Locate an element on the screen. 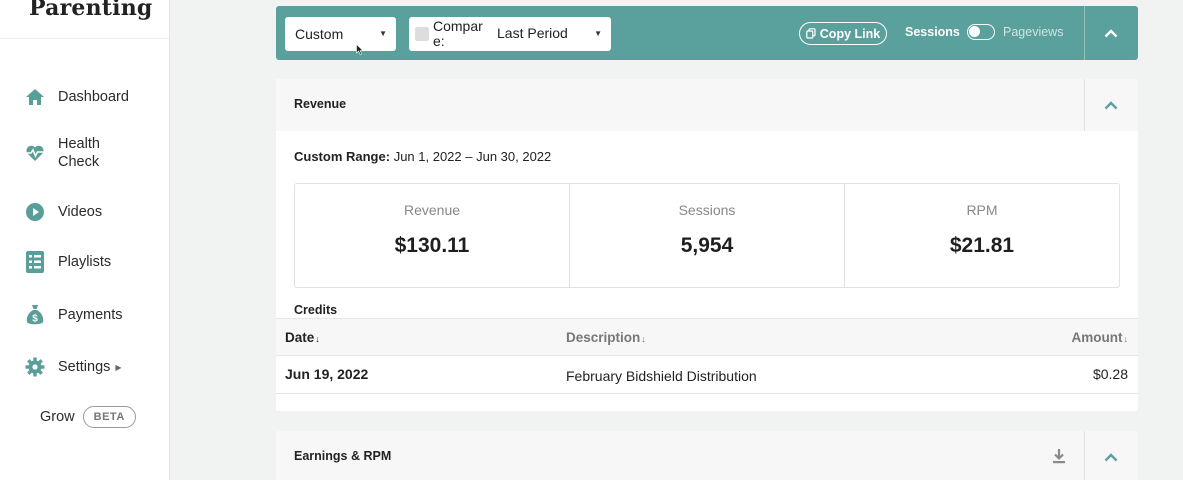 Image resolution: width=1183 pixels, height=480 pixels. compare-label: Compare: is located at coordinates (458, 33).